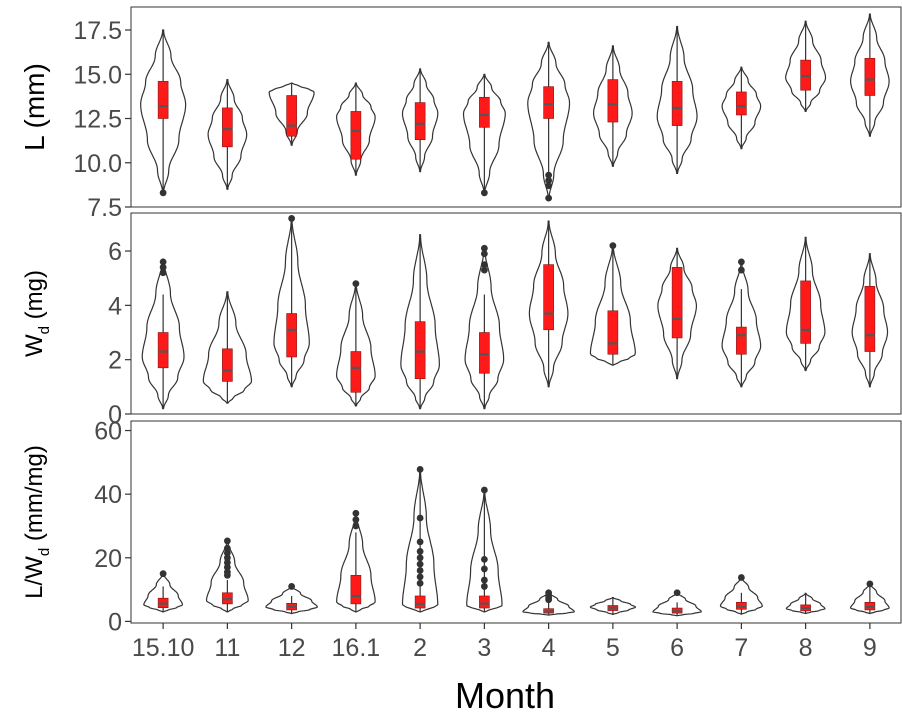 The image size is (902, 719). I want to click on x-tick-label: 9, so click(870, 648).